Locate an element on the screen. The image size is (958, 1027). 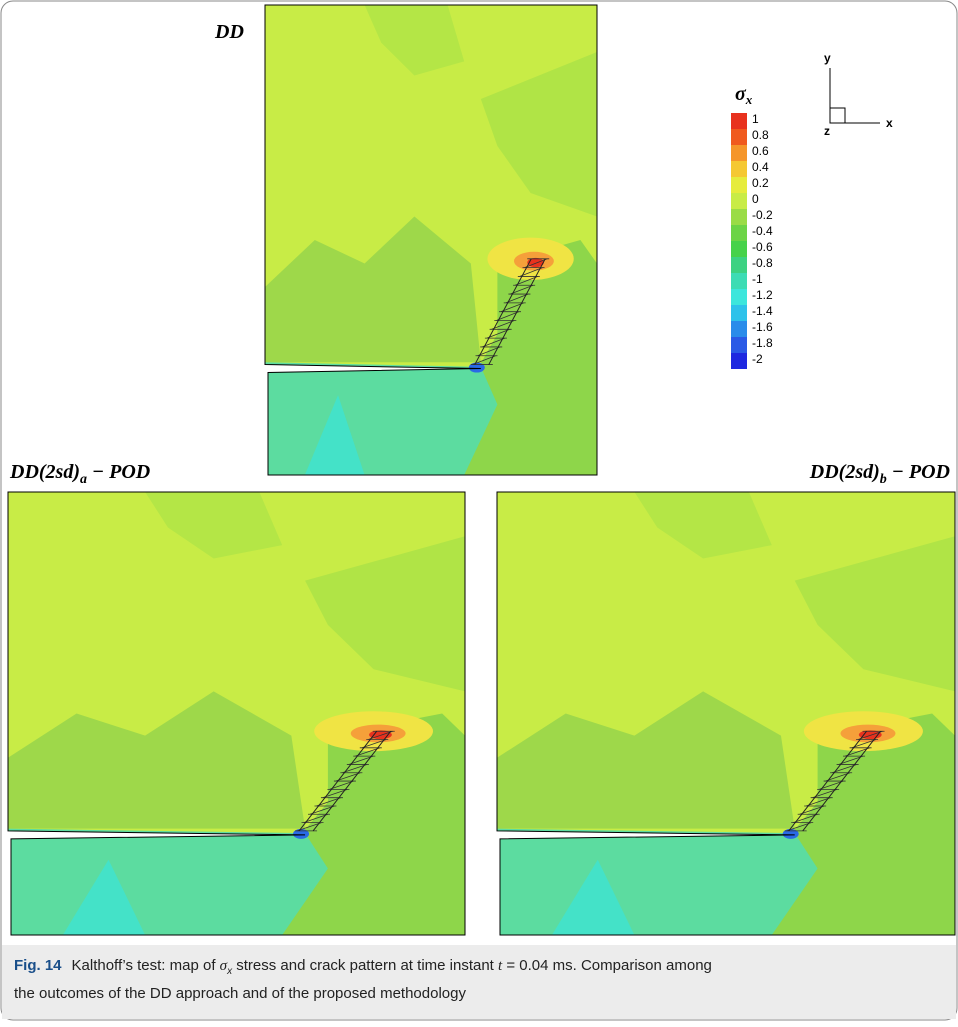
corner is located at coordinates (837, 115).